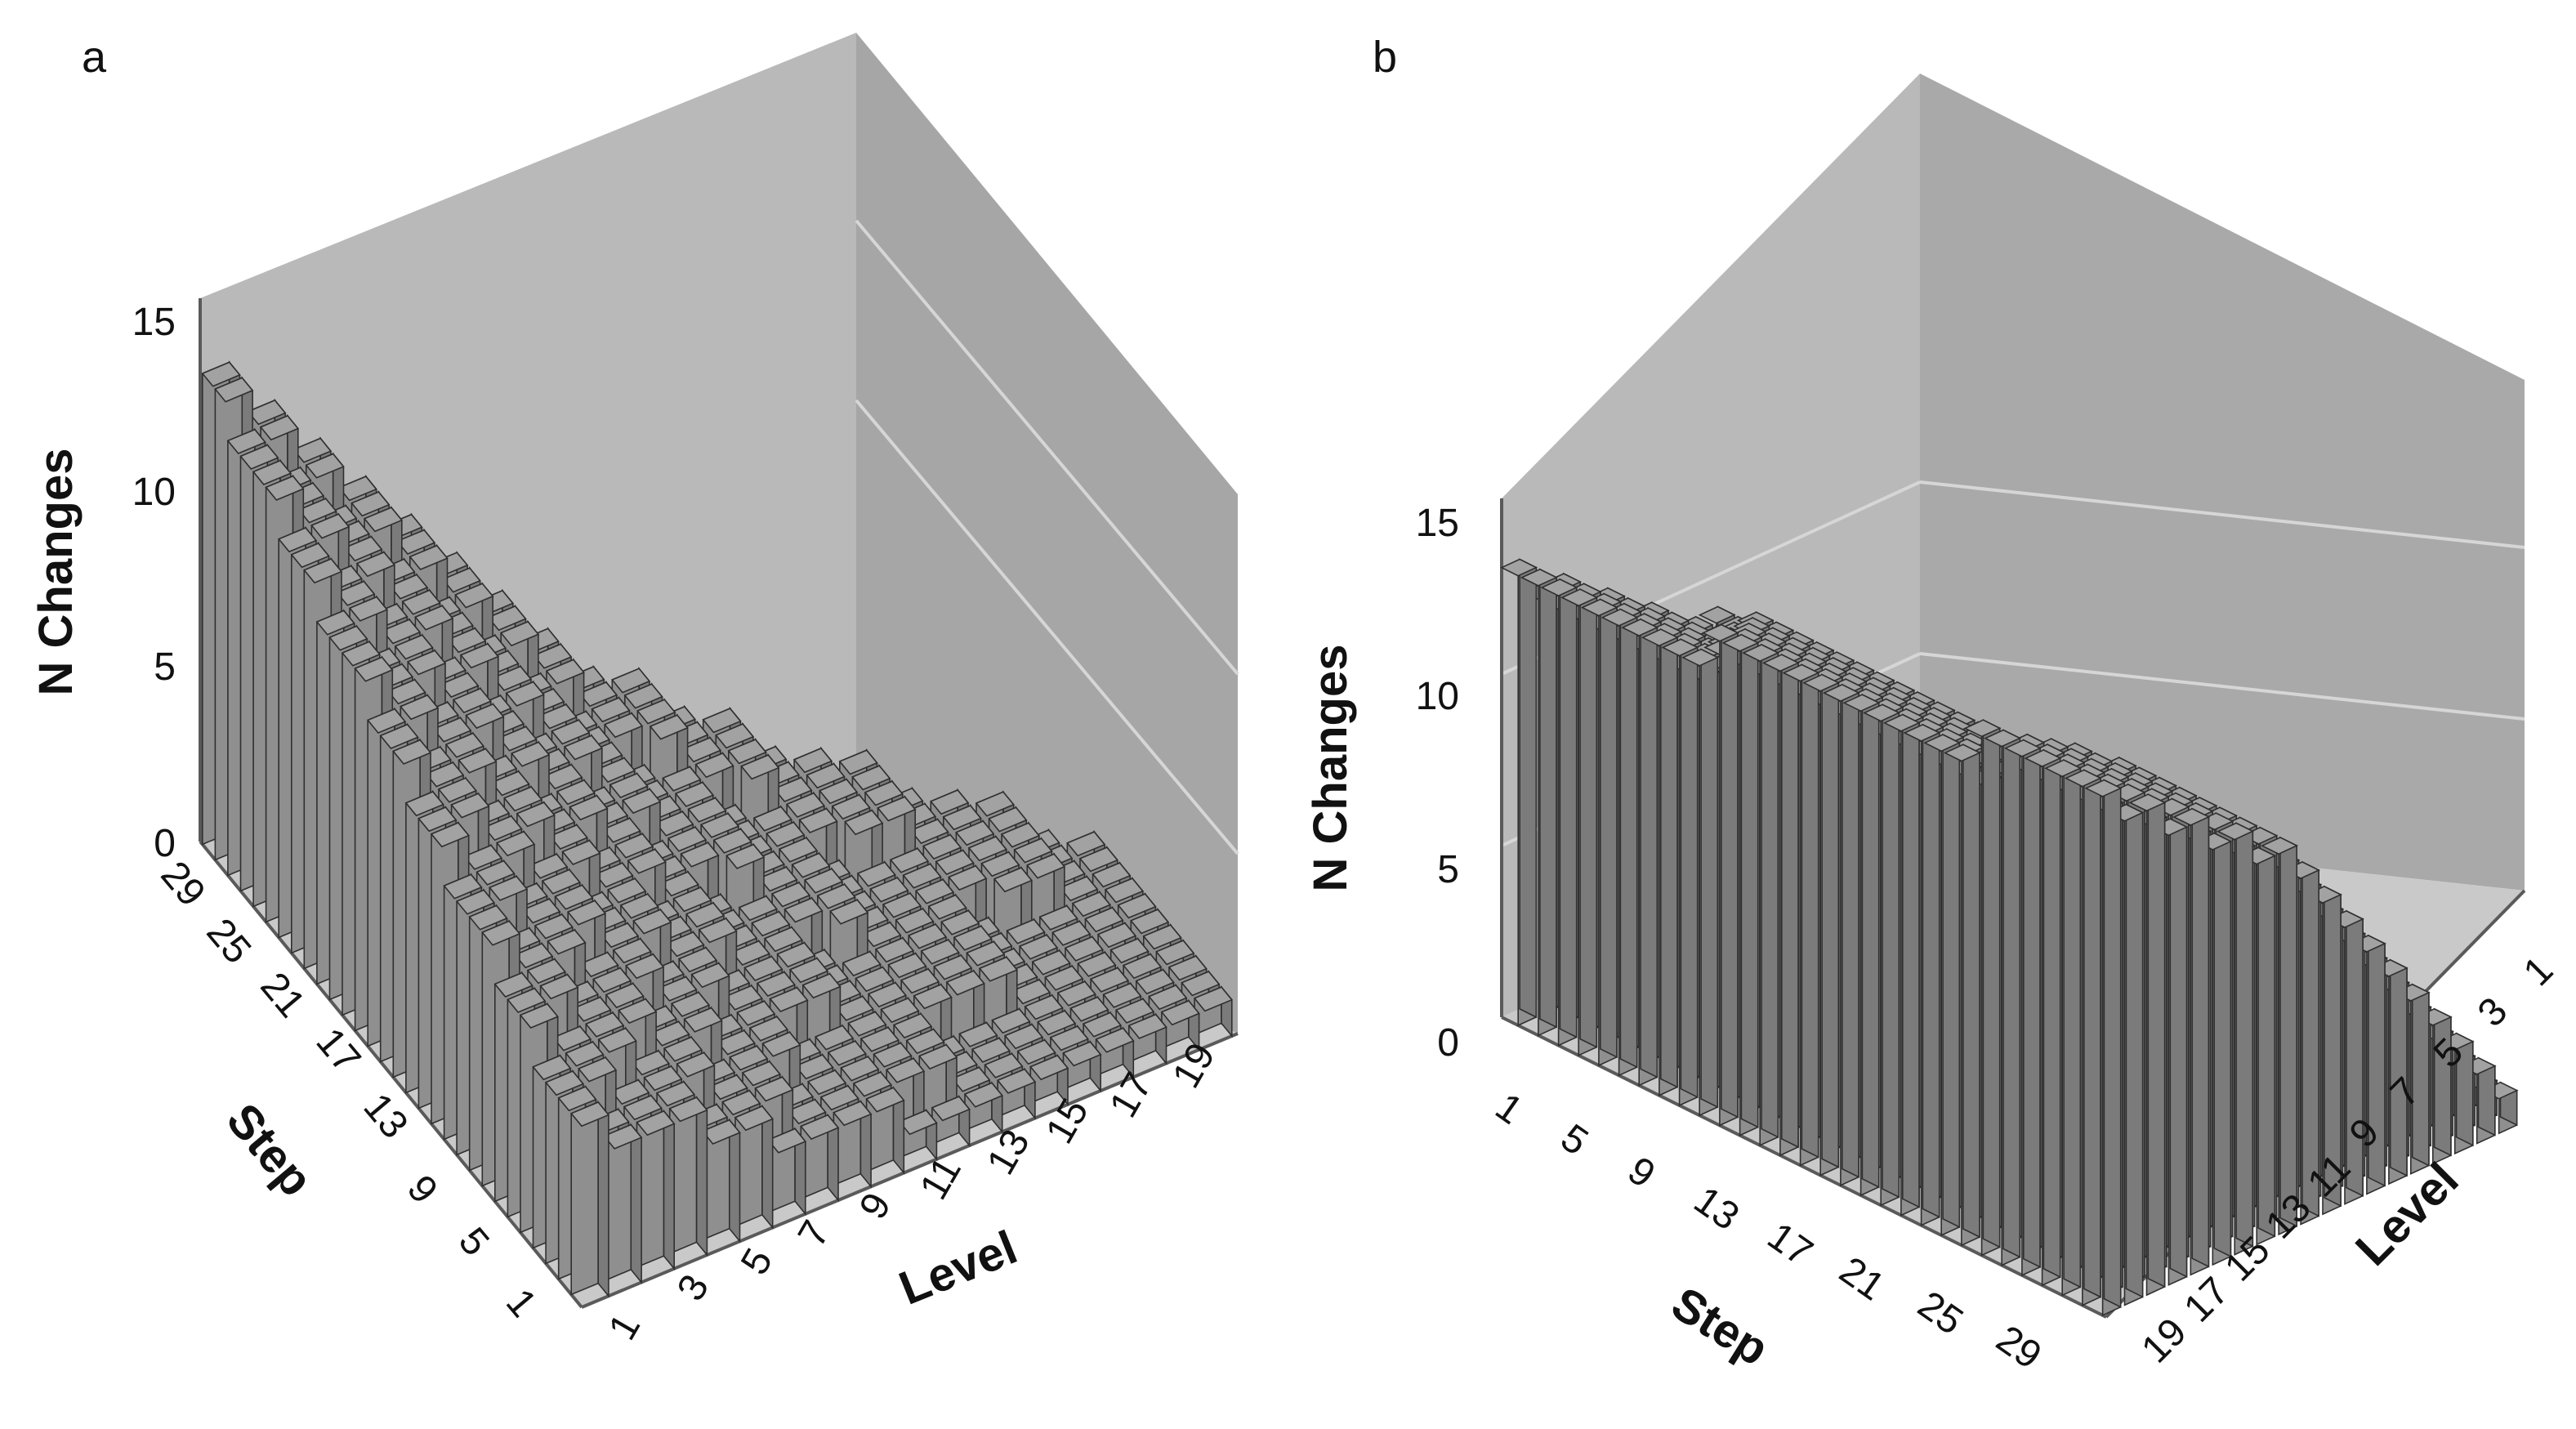  I want to click on panel-b-grid-line, so click(2222, 515).